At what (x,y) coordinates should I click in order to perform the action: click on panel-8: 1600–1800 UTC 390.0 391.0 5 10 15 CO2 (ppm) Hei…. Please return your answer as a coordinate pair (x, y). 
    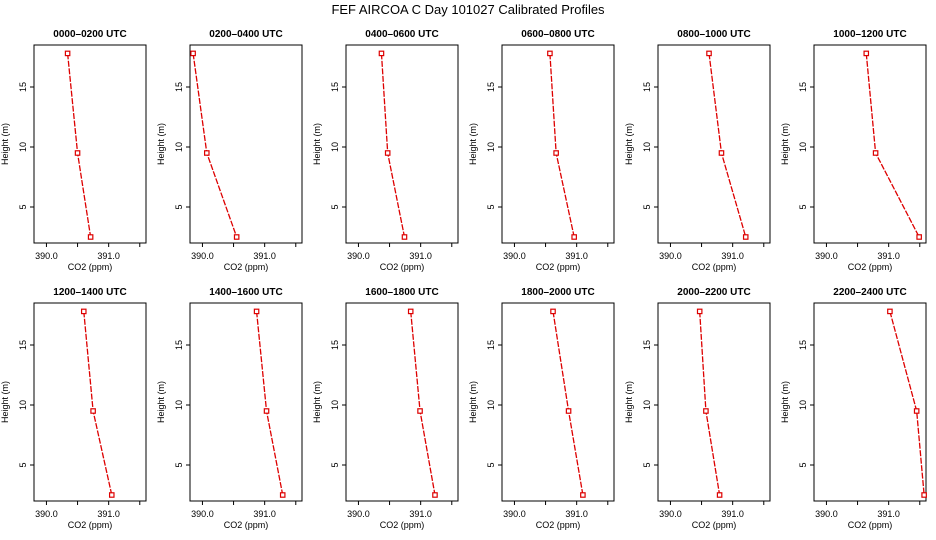
    Looking at the image, I should click on (385, 408).